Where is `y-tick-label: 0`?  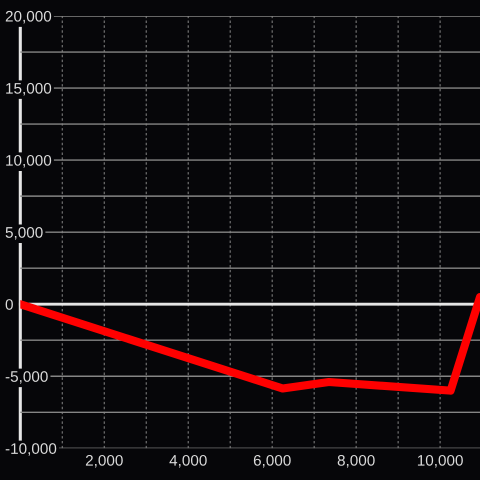
y-tick-label: 0 is located at coordinates (9, 304).